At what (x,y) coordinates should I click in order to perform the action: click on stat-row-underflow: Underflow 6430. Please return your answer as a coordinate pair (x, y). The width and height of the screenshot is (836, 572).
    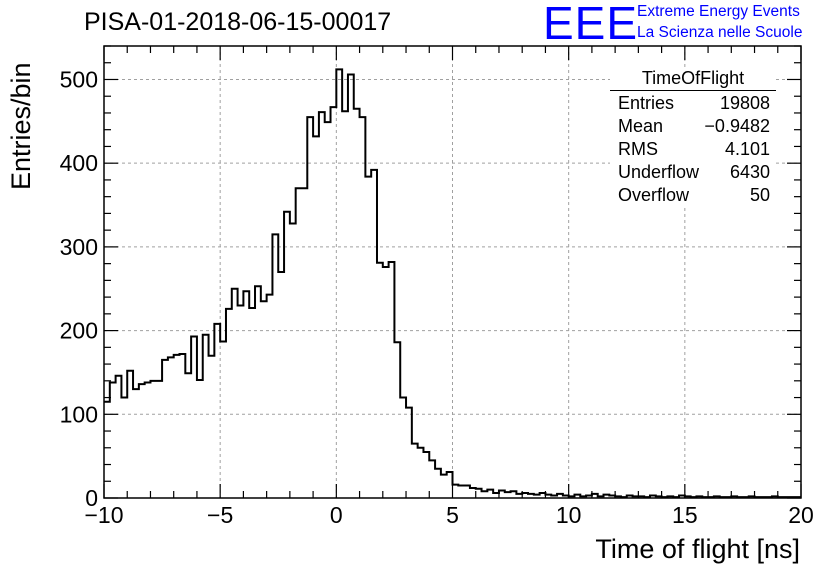
    Looking at the image, I should click on (694, 173).